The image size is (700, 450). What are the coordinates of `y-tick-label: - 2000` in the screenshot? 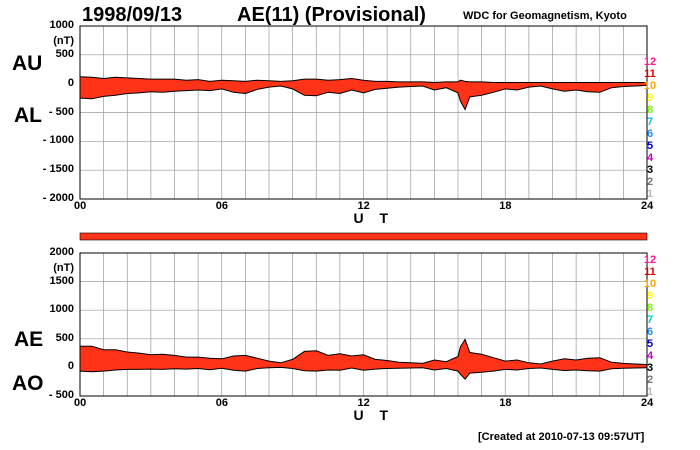 It's located at (58, 198).